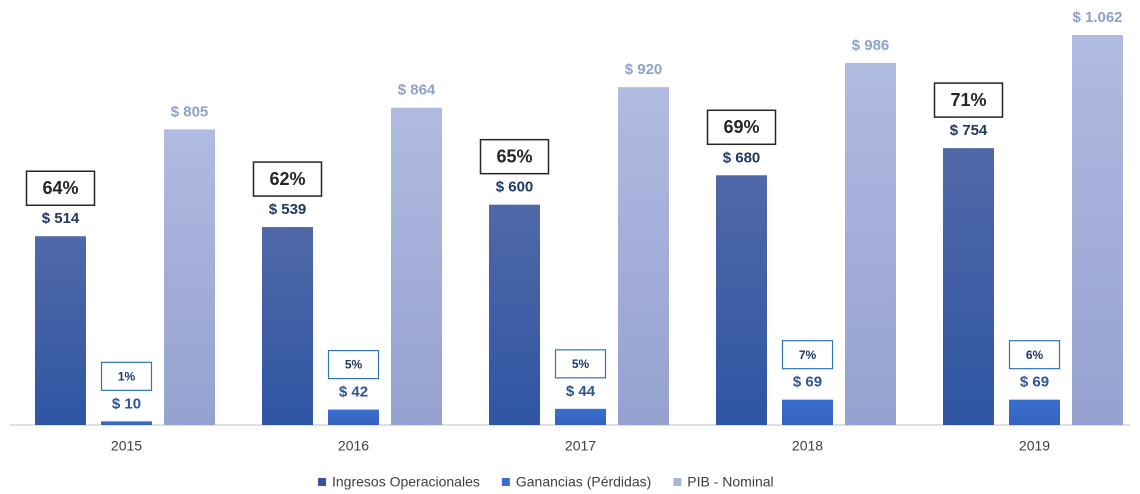  I want to click on value-label: $ 920, so click(644, 69).